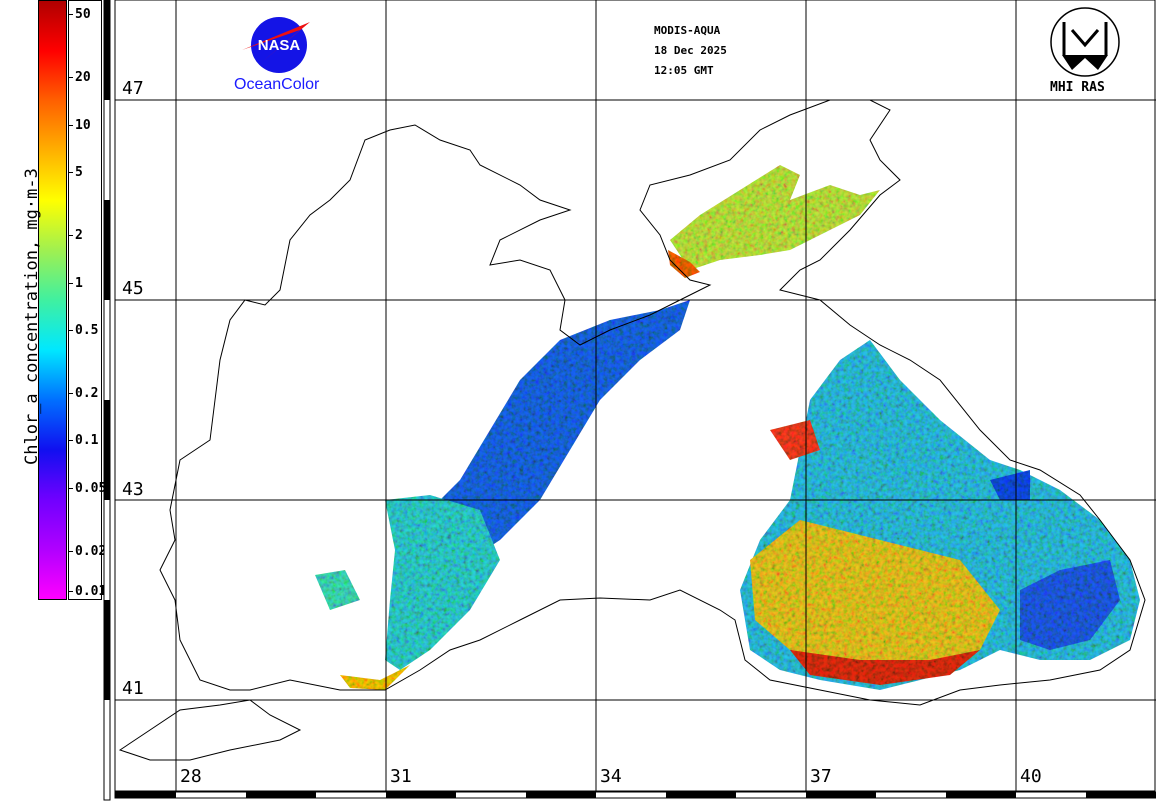 The height and width of the screenshot is (801, 1156). What do you see at coordinates (75, 283) in the screenshot?
I see `colorbar-tick: 1` at bounding box center [75, 283].